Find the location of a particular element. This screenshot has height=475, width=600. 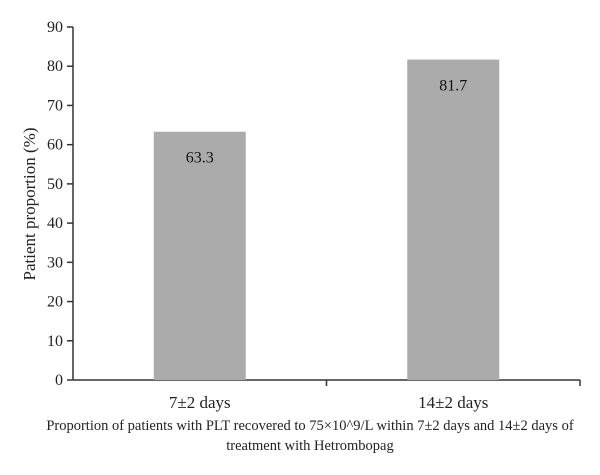

y-tick-label: 30 is located at coordinates (55, 262).